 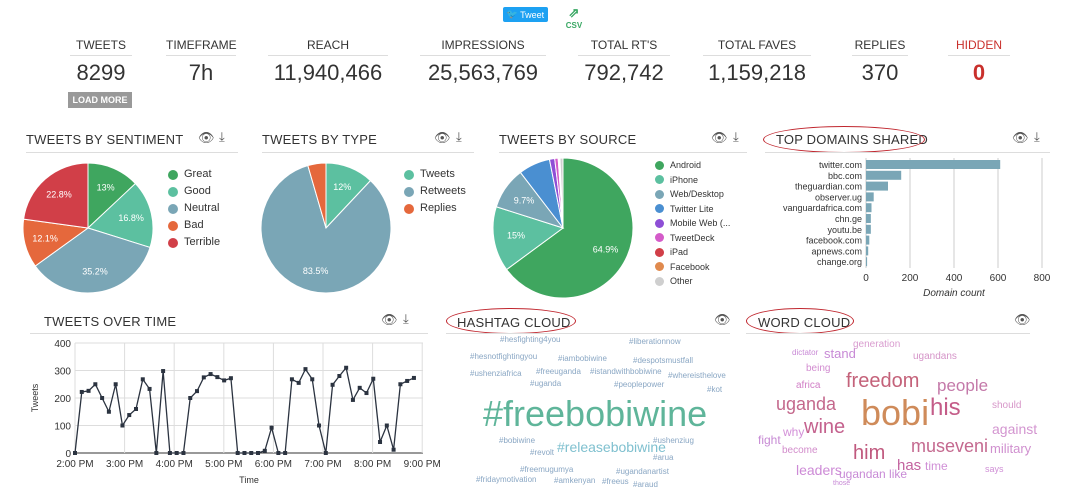 What do you see at coordinates (692, 267) in the screenshot?
I see `legend-item: Facebook` at bounding box center [692, 267].